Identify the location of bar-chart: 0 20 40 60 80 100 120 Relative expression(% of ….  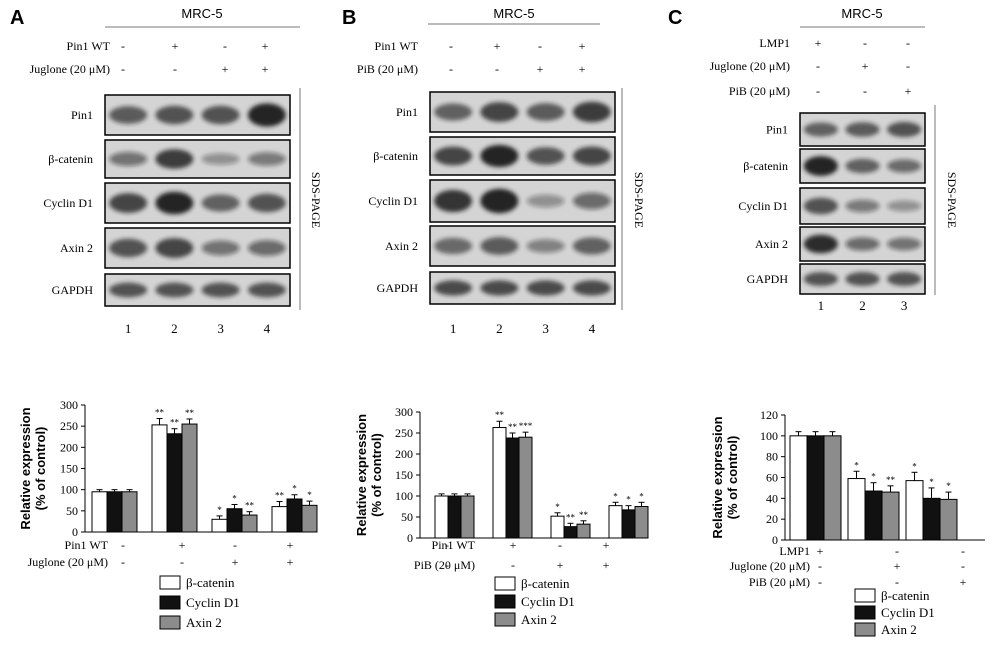
(847, 522).